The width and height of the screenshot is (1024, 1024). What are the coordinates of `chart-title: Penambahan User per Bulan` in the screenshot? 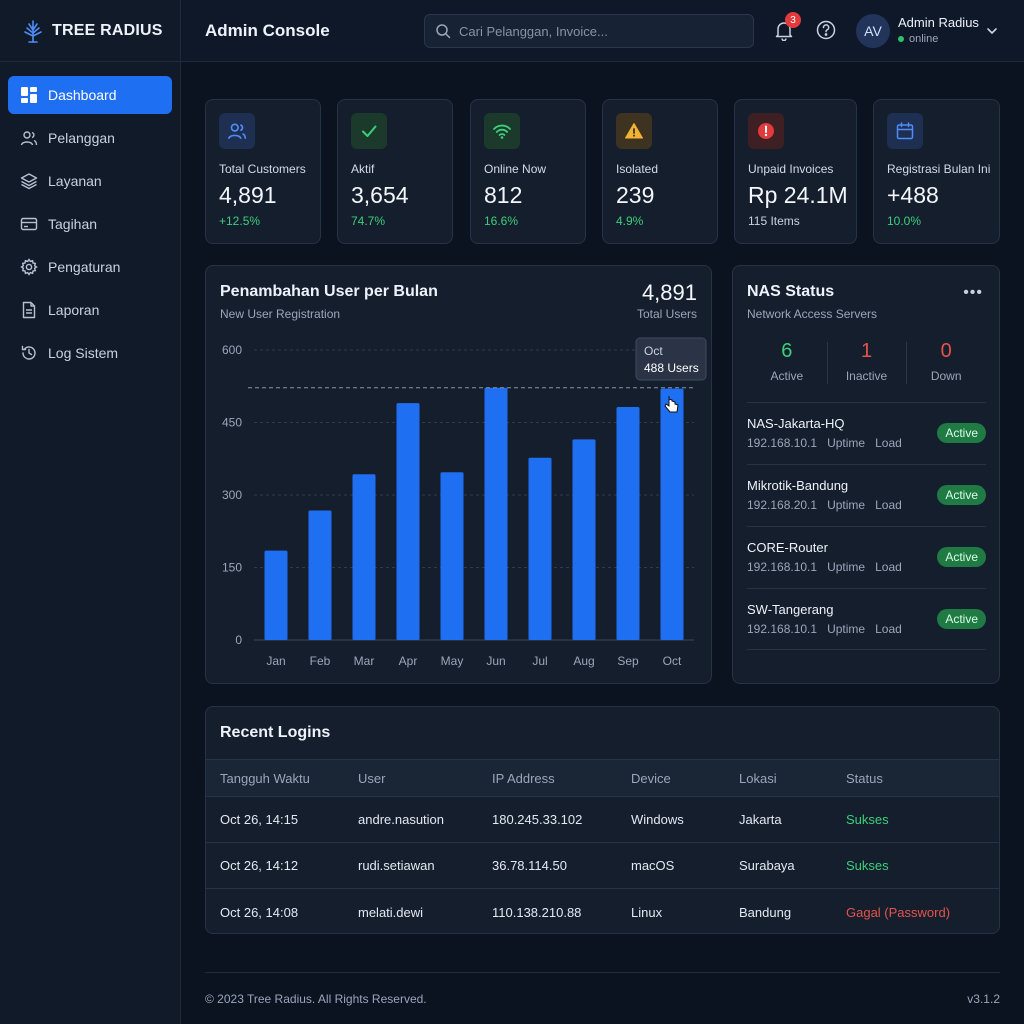 It's located at (329, 291).